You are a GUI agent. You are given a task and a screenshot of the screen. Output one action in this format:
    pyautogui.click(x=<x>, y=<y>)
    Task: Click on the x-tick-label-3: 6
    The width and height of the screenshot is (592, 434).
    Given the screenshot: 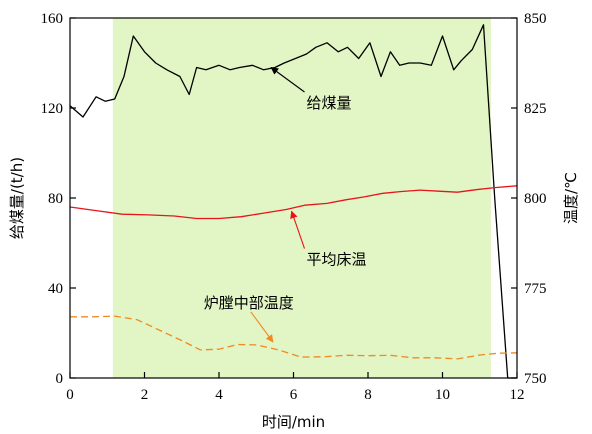 What is the action you would take?
    pyautogui.click(x=294, y=395)
    